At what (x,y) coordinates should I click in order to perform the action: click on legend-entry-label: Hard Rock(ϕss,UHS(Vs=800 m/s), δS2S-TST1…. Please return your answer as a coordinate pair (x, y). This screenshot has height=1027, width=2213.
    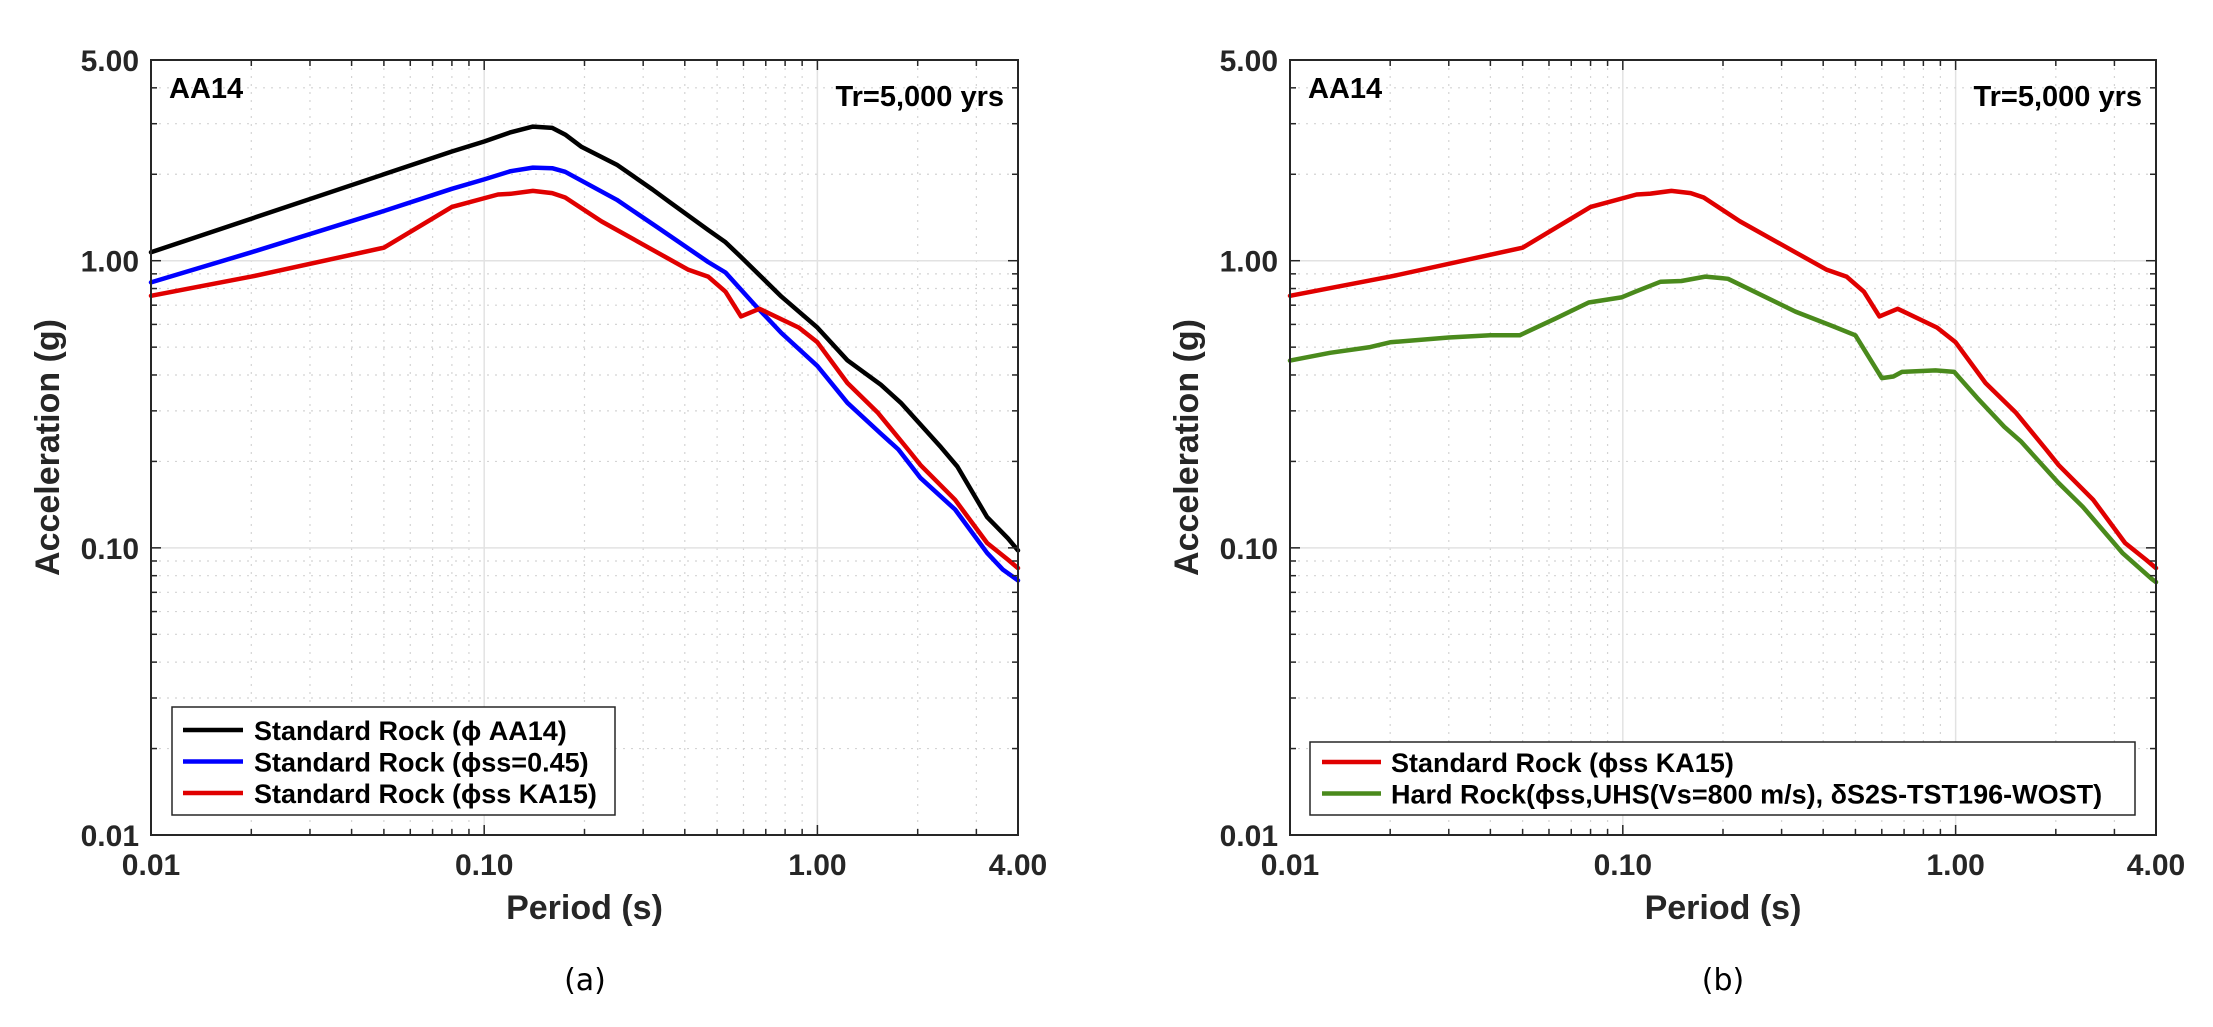
    Looking at the image, I should click on (1746, 795).